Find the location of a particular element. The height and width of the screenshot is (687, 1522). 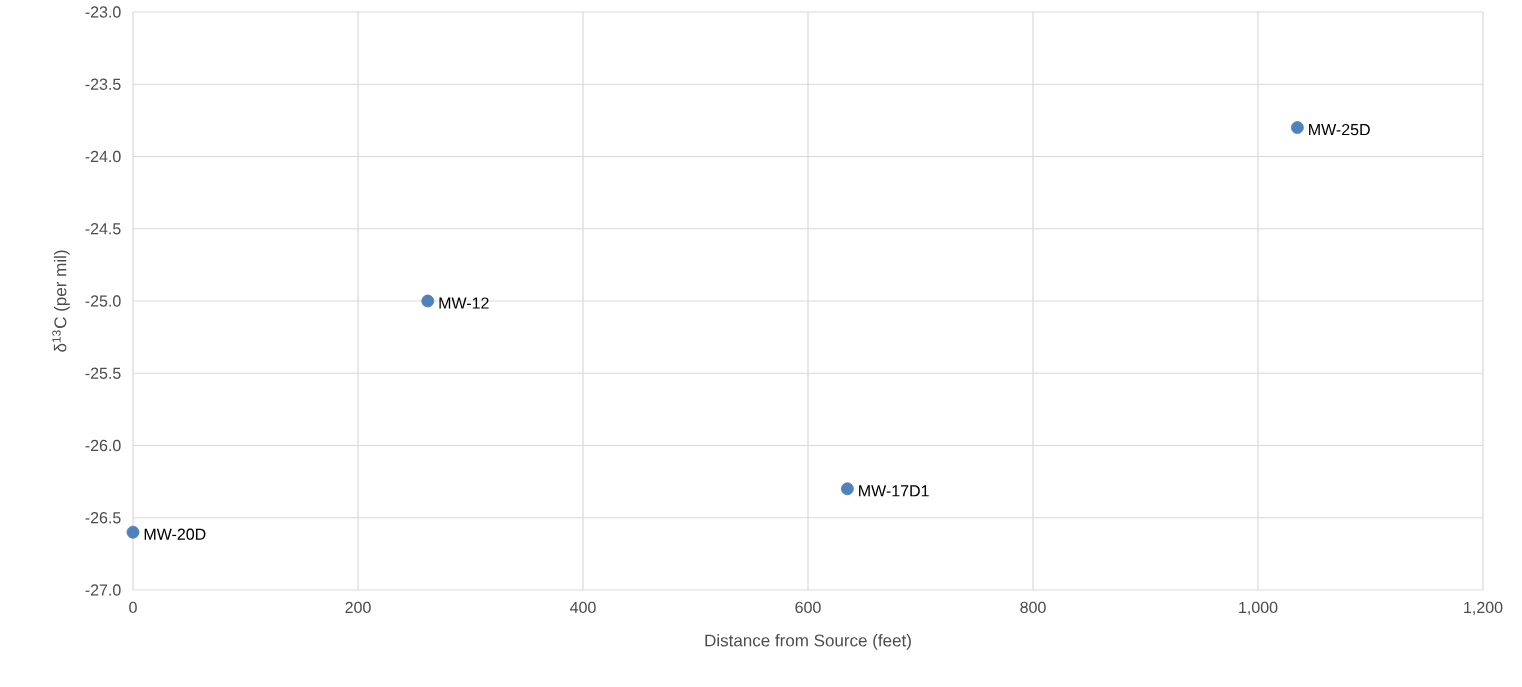

annotation: MW-20D is located at coordinates (175, 534).